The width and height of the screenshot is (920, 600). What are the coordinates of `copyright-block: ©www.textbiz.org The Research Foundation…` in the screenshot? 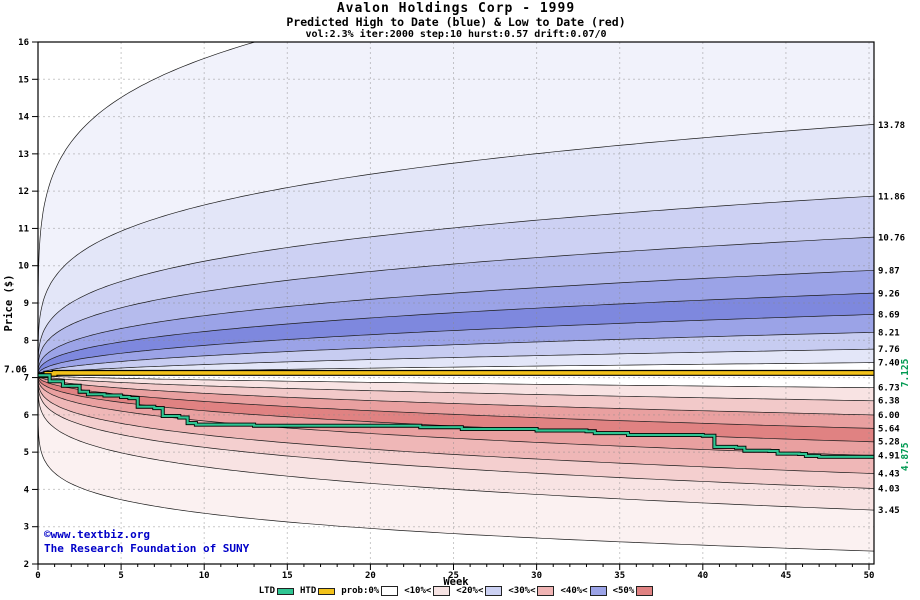 It's located at (146, 541).